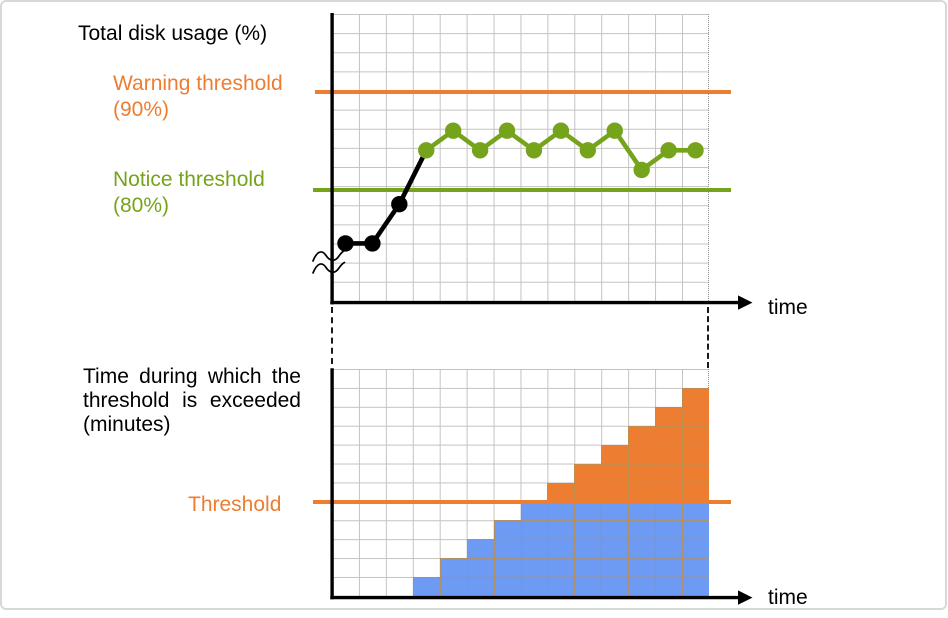 The height and width of the screenshot is (618, 948). I want to click on notice-threshold-line, so click(522, 189).